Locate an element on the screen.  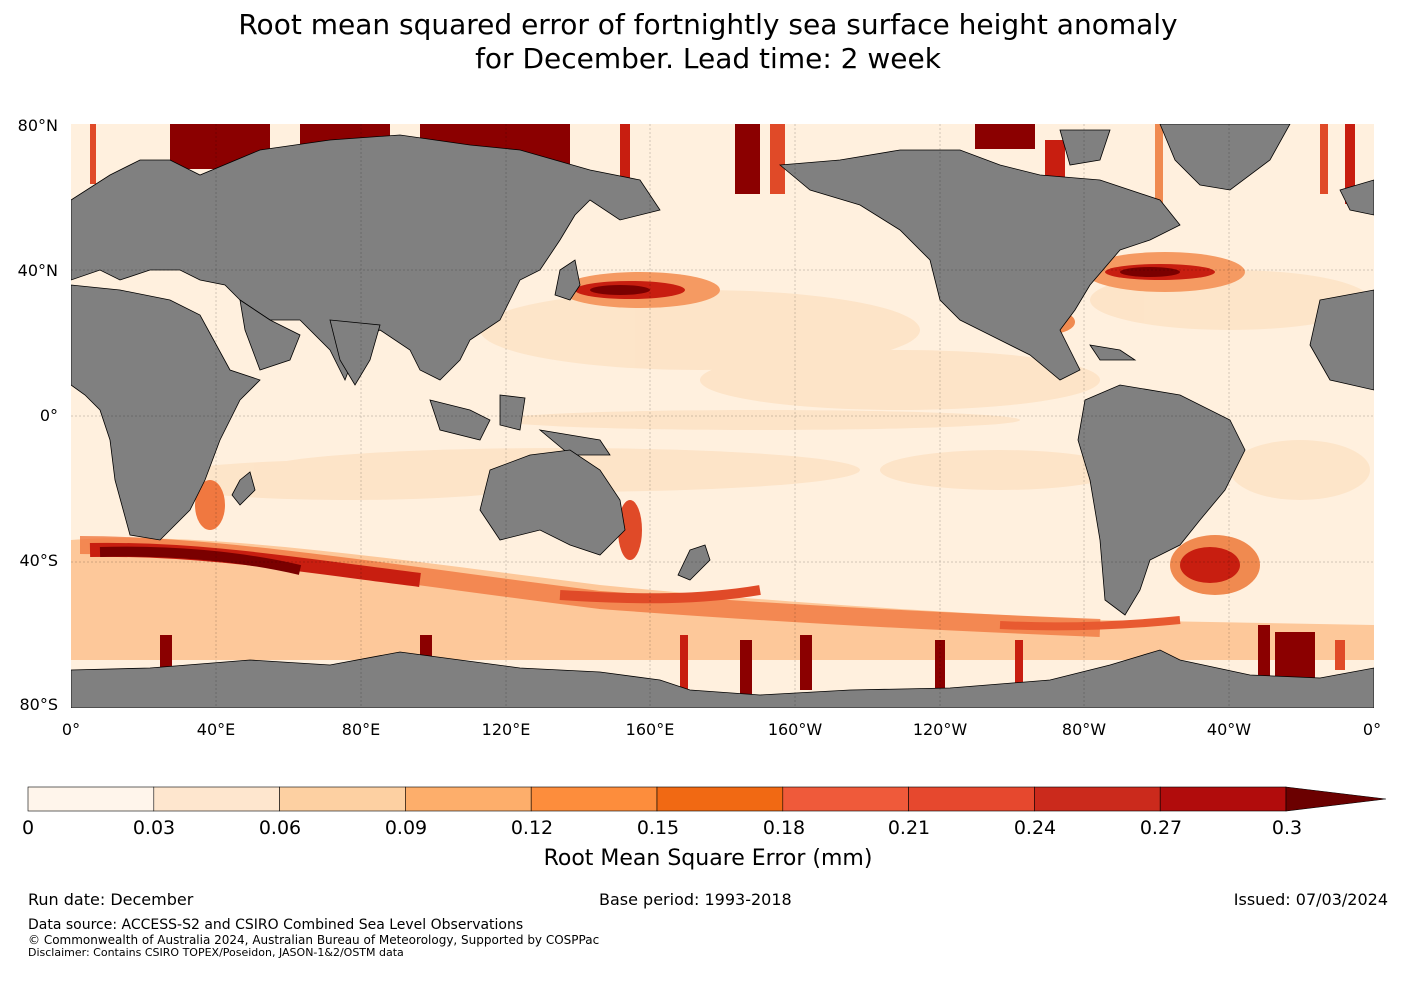
colorbar-tick: 0.3 is located at coordinates (1287, 828).